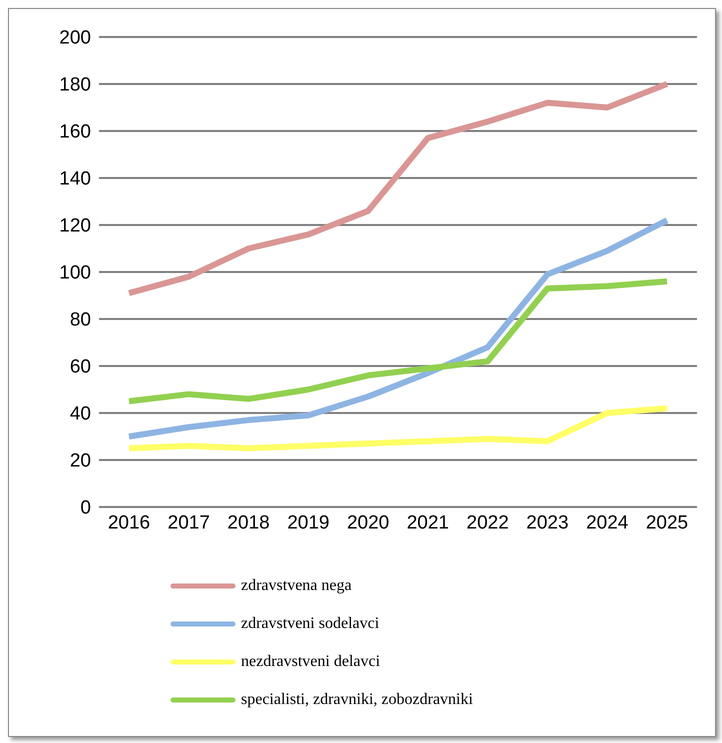  I want to click on y-tick-label: 200, so click(75, 38).